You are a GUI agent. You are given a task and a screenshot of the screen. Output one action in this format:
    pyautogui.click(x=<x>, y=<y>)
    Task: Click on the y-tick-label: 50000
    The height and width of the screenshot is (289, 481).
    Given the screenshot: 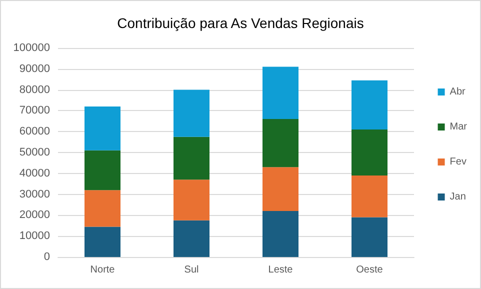 What is the action you would take?
    pyautogui.click(x=34, y=152)
    